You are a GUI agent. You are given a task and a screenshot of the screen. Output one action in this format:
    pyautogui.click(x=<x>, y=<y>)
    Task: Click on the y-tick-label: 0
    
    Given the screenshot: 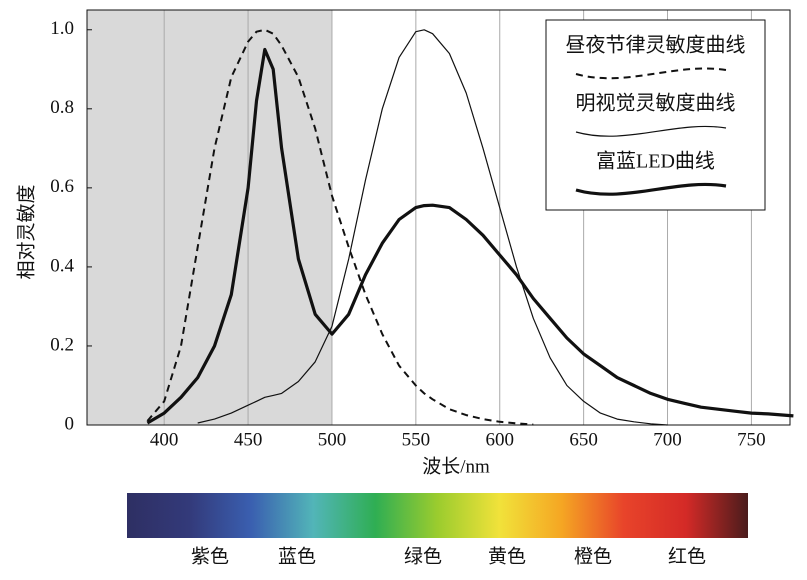 What is the action you would take?
    pyautogui.click(x=70, y=423)
    